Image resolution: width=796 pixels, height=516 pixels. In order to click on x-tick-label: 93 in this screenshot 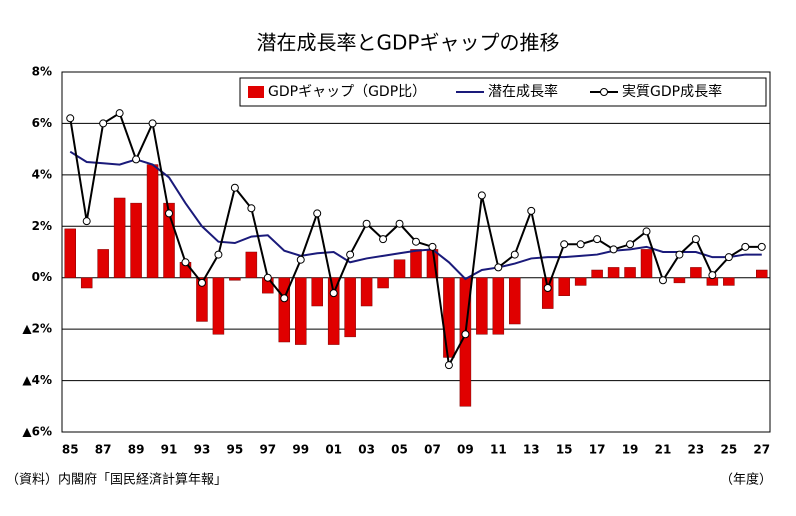, I will do `click(202, 450)`.